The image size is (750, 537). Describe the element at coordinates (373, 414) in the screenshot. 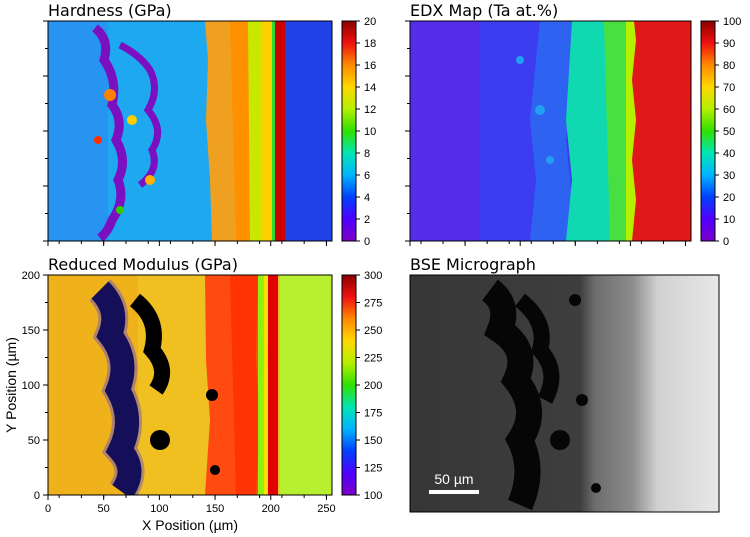

I see `colorbar-tick-label: 175` at that location.